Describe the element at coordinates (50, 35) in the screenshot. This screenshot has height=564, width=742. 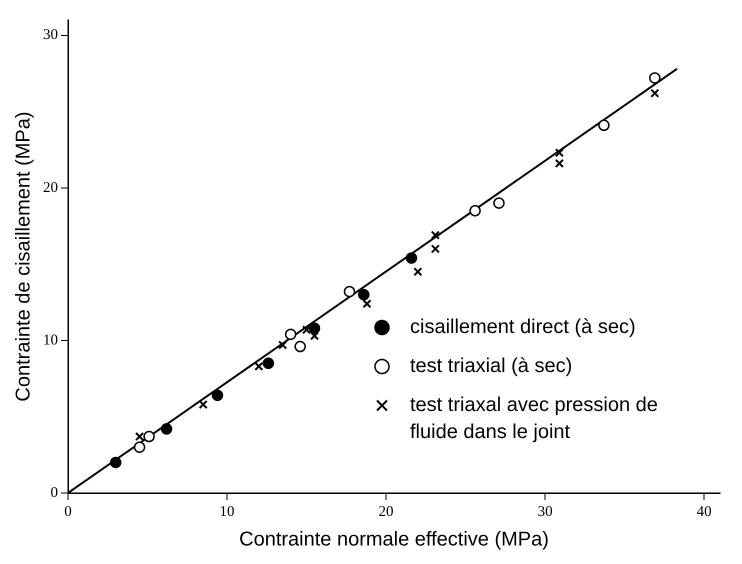
I see `y-tick-label: 30` at that location.